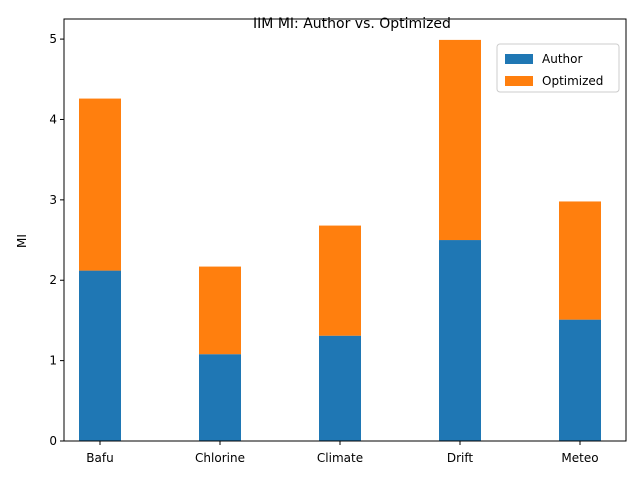 The height and width of the screenshot is (480, 640). I want to click on bar-author-bafu, so click(100, 355).